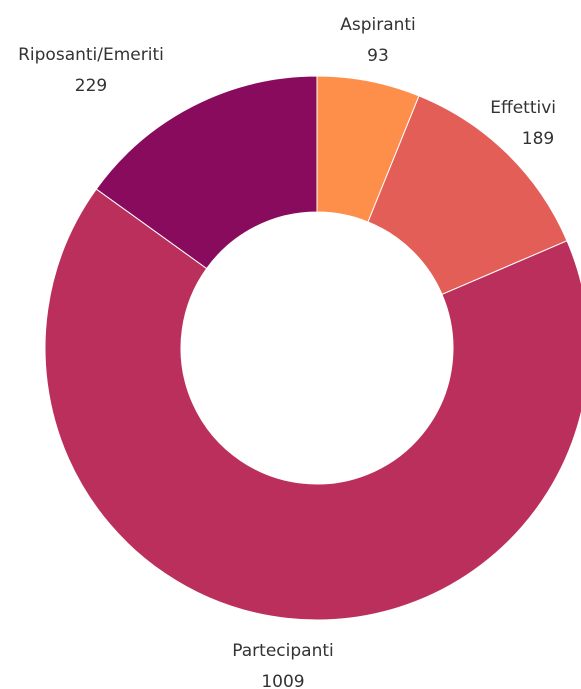 This screenshot has height=689, width=581. What do you see at coordinates (378, 25) in the screenshot?
I see `slice-label-aspiranti: Aspiranti` at bounding box center [378, 25].